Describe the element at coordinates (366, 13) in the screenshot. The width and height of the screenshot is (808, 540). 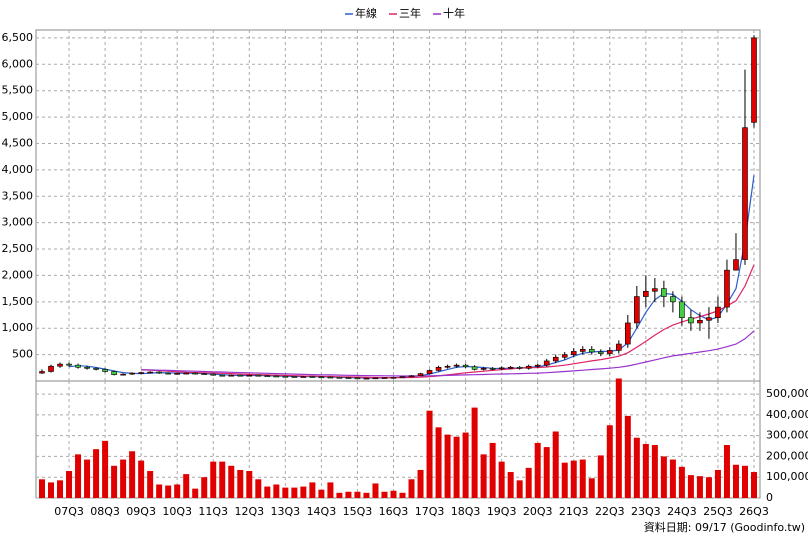
I see `legend-label: 年線` at that location.